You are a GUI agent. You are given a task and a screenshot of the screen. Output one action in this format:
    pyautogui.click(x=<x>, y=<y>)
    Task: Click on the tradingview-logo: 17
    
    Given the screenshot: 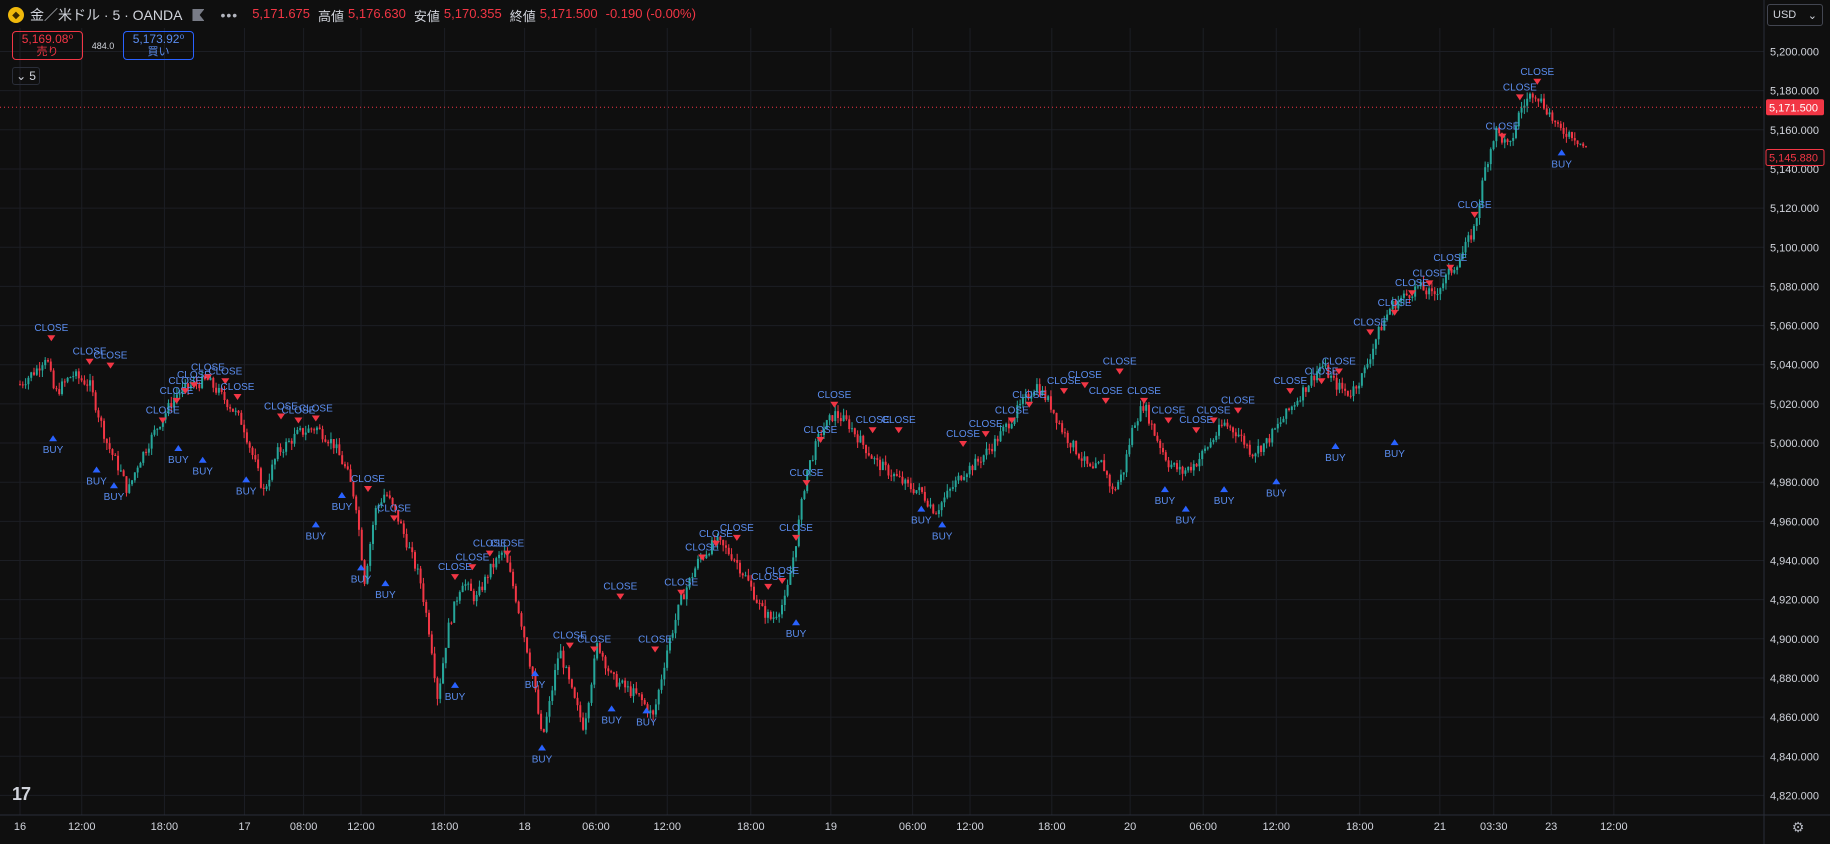 What is the action you would take?
    pyautogui.click(x=21, y=794)
    